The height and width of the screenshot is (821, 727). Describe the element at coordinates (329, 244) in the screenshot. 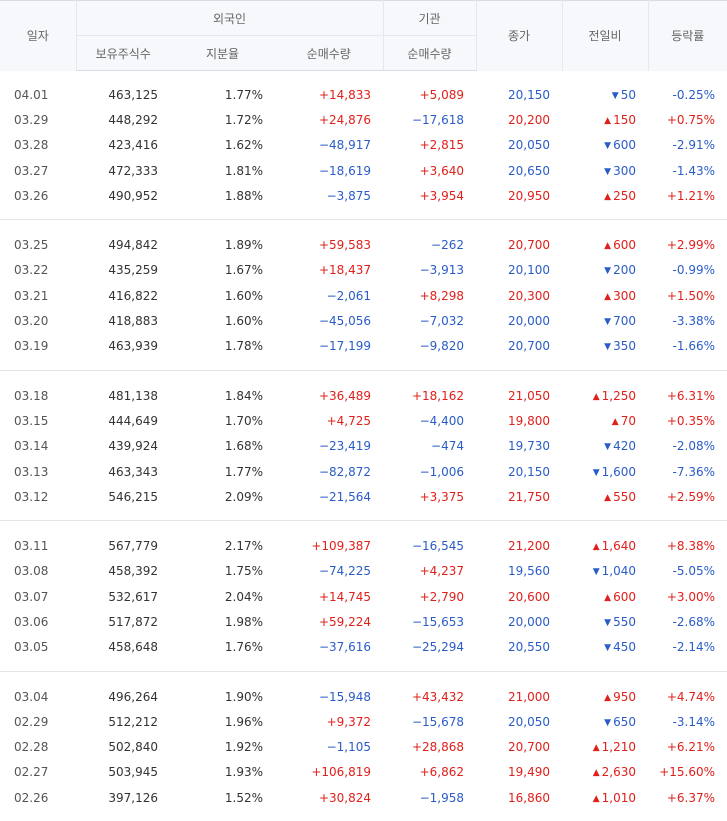

I see `row-foreign-net: +59,583` at that location.